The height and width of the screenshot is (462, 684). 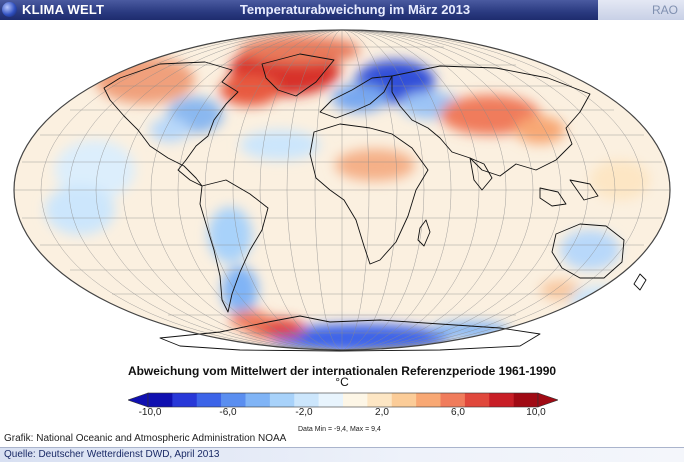 What do you see at coordinates (228, 412) in the screenshot?
I see `tick-label: -6,0` at bounding box center [228, 412].